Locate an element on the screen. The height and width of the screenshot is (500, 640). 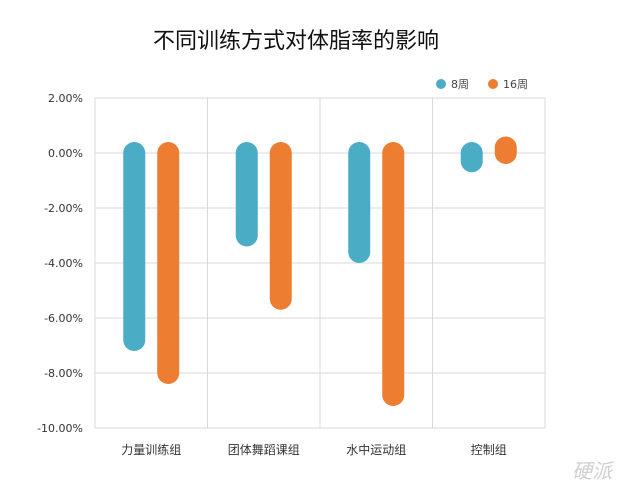
y-tick-label: -4.00% is located at coordinates (63, 263).